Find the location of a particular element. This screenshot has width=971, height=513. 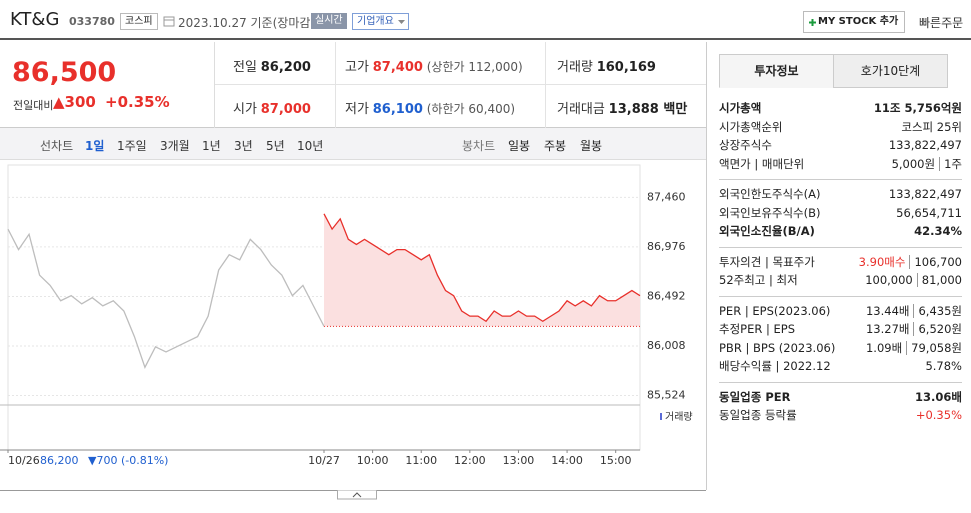

x-tick-label: 15:00 is located at coordinates (616, 460).